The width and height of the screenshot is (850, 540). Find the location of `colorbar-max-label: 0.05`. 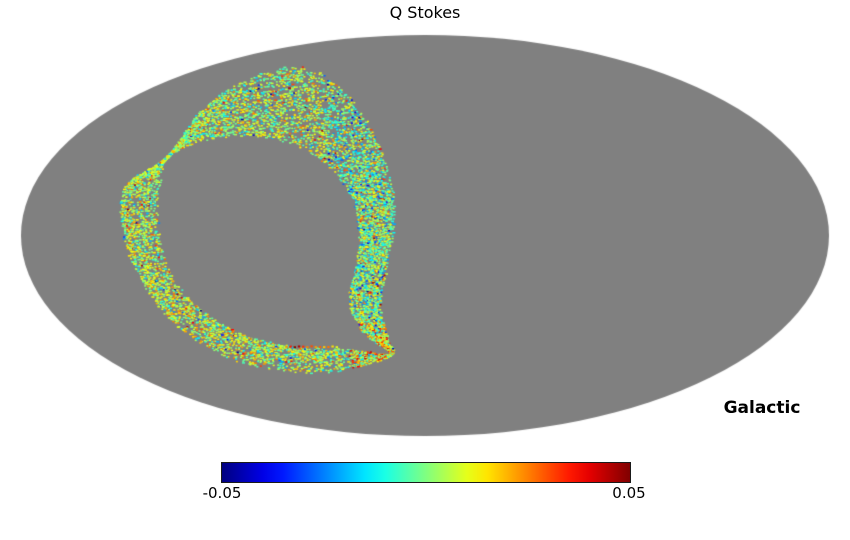

colorbar-max-label: 0.05 is located at coordinates (629, 493).